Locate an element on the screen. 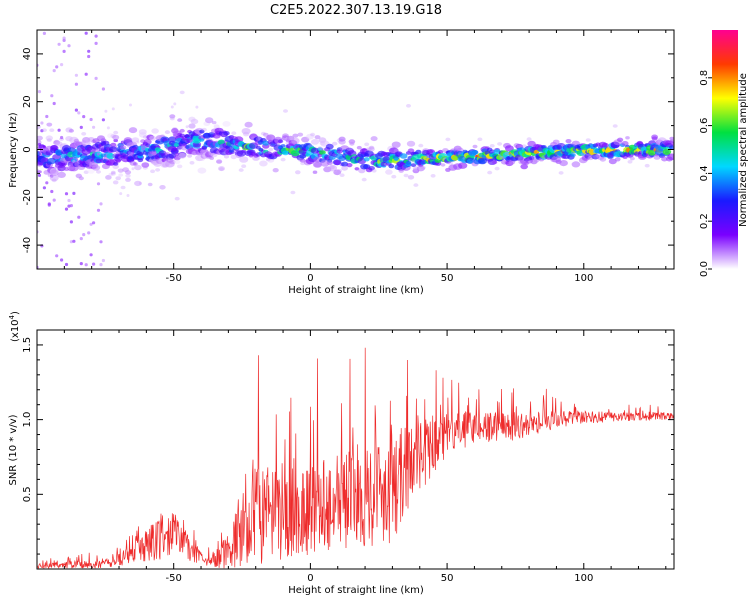 The image size is (750, 600). snr-xlabel: Height of straight line (km) is located at coordinates (356, 590).